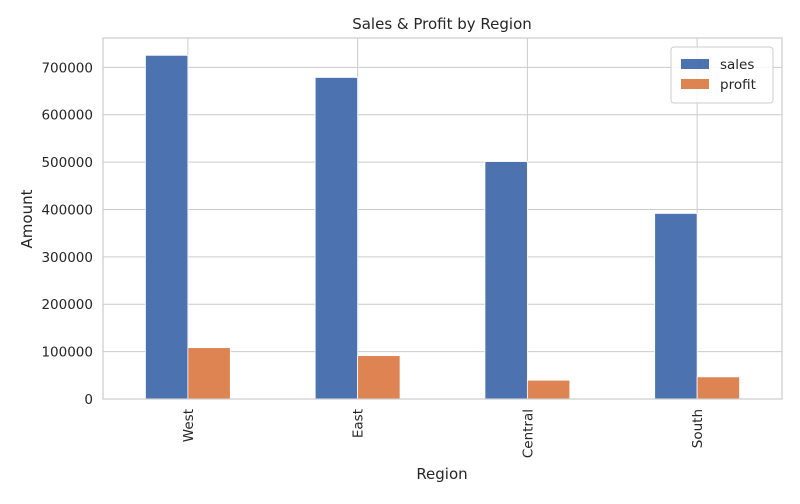  Describe the element at coordinates (737, 65) in the screenshot. I see `legend-label-sales: sales` at that location.